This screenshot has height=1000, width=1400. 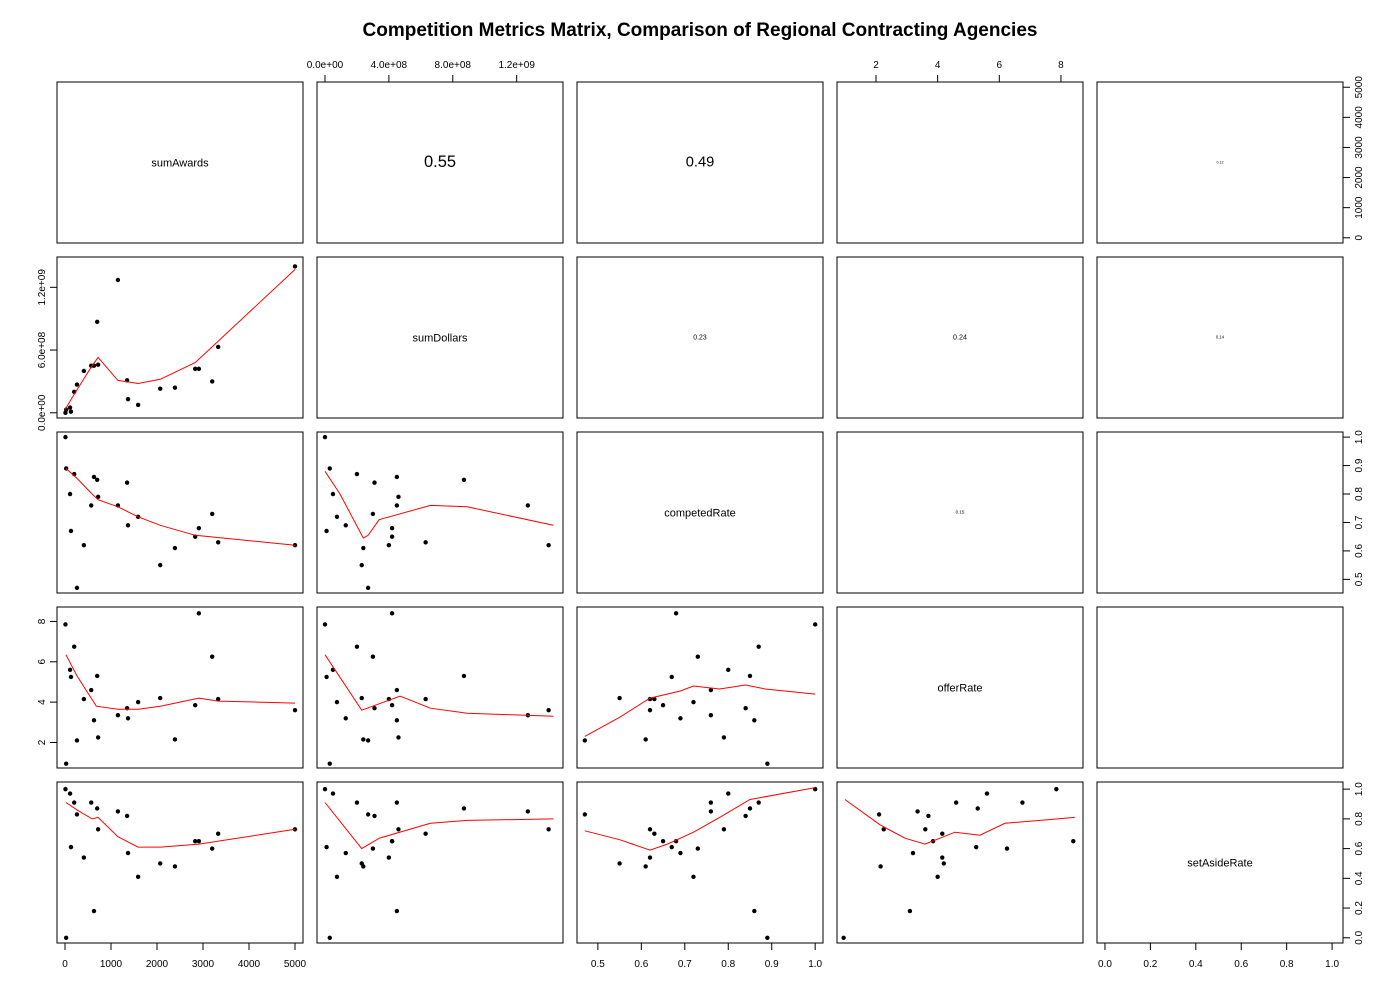 I want to click on y-tick-label: 0, so click(x=1359, y=238).